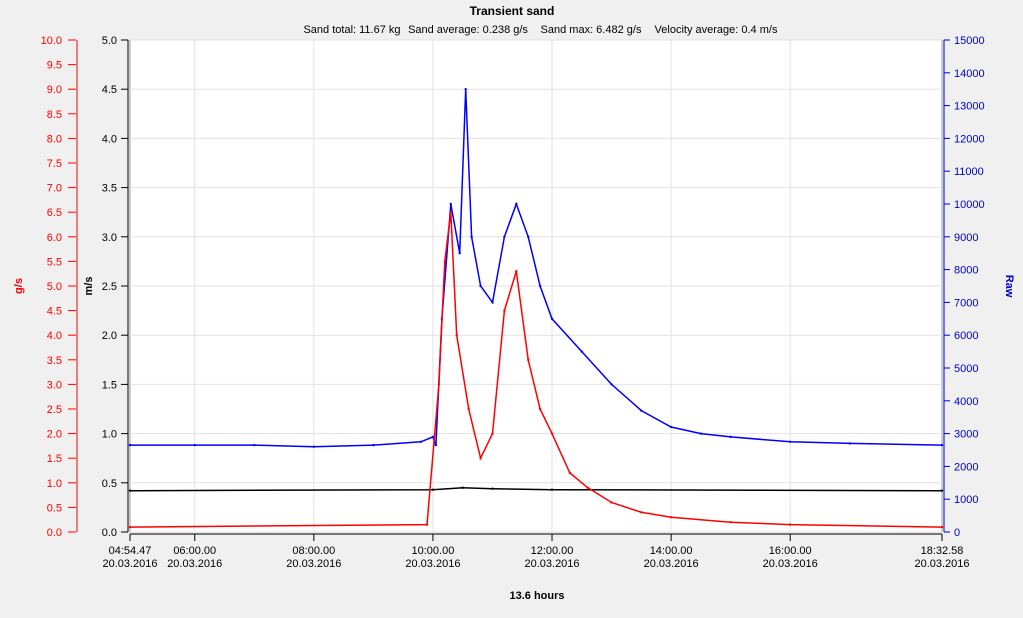  Describe the element at coordinates (969, 139) in the screenshot. I see `y-tick-label-raw: 12000` at that location.